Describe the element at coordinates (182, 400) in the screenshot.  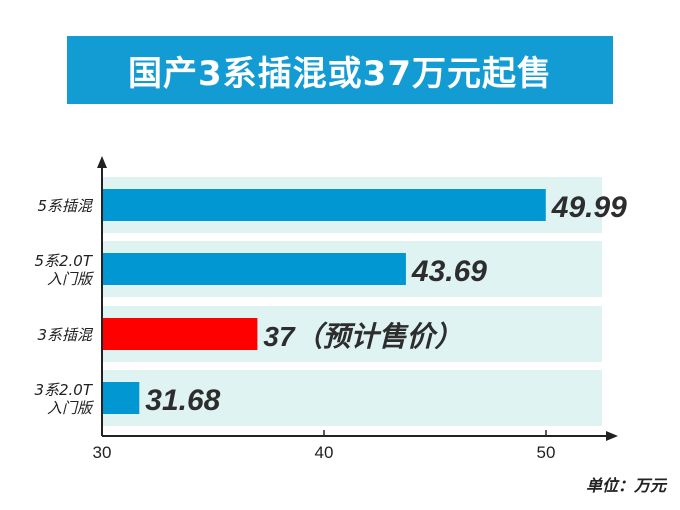
I see `data-label: 31.68` at that location.